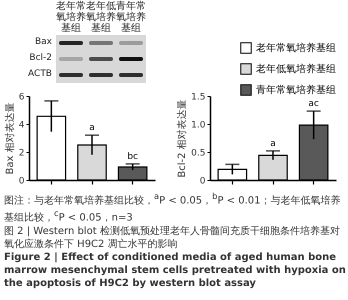 The width and height of the screenshot is (348, 300). I want to click on y-tick-label: 4, so click(21, 125).